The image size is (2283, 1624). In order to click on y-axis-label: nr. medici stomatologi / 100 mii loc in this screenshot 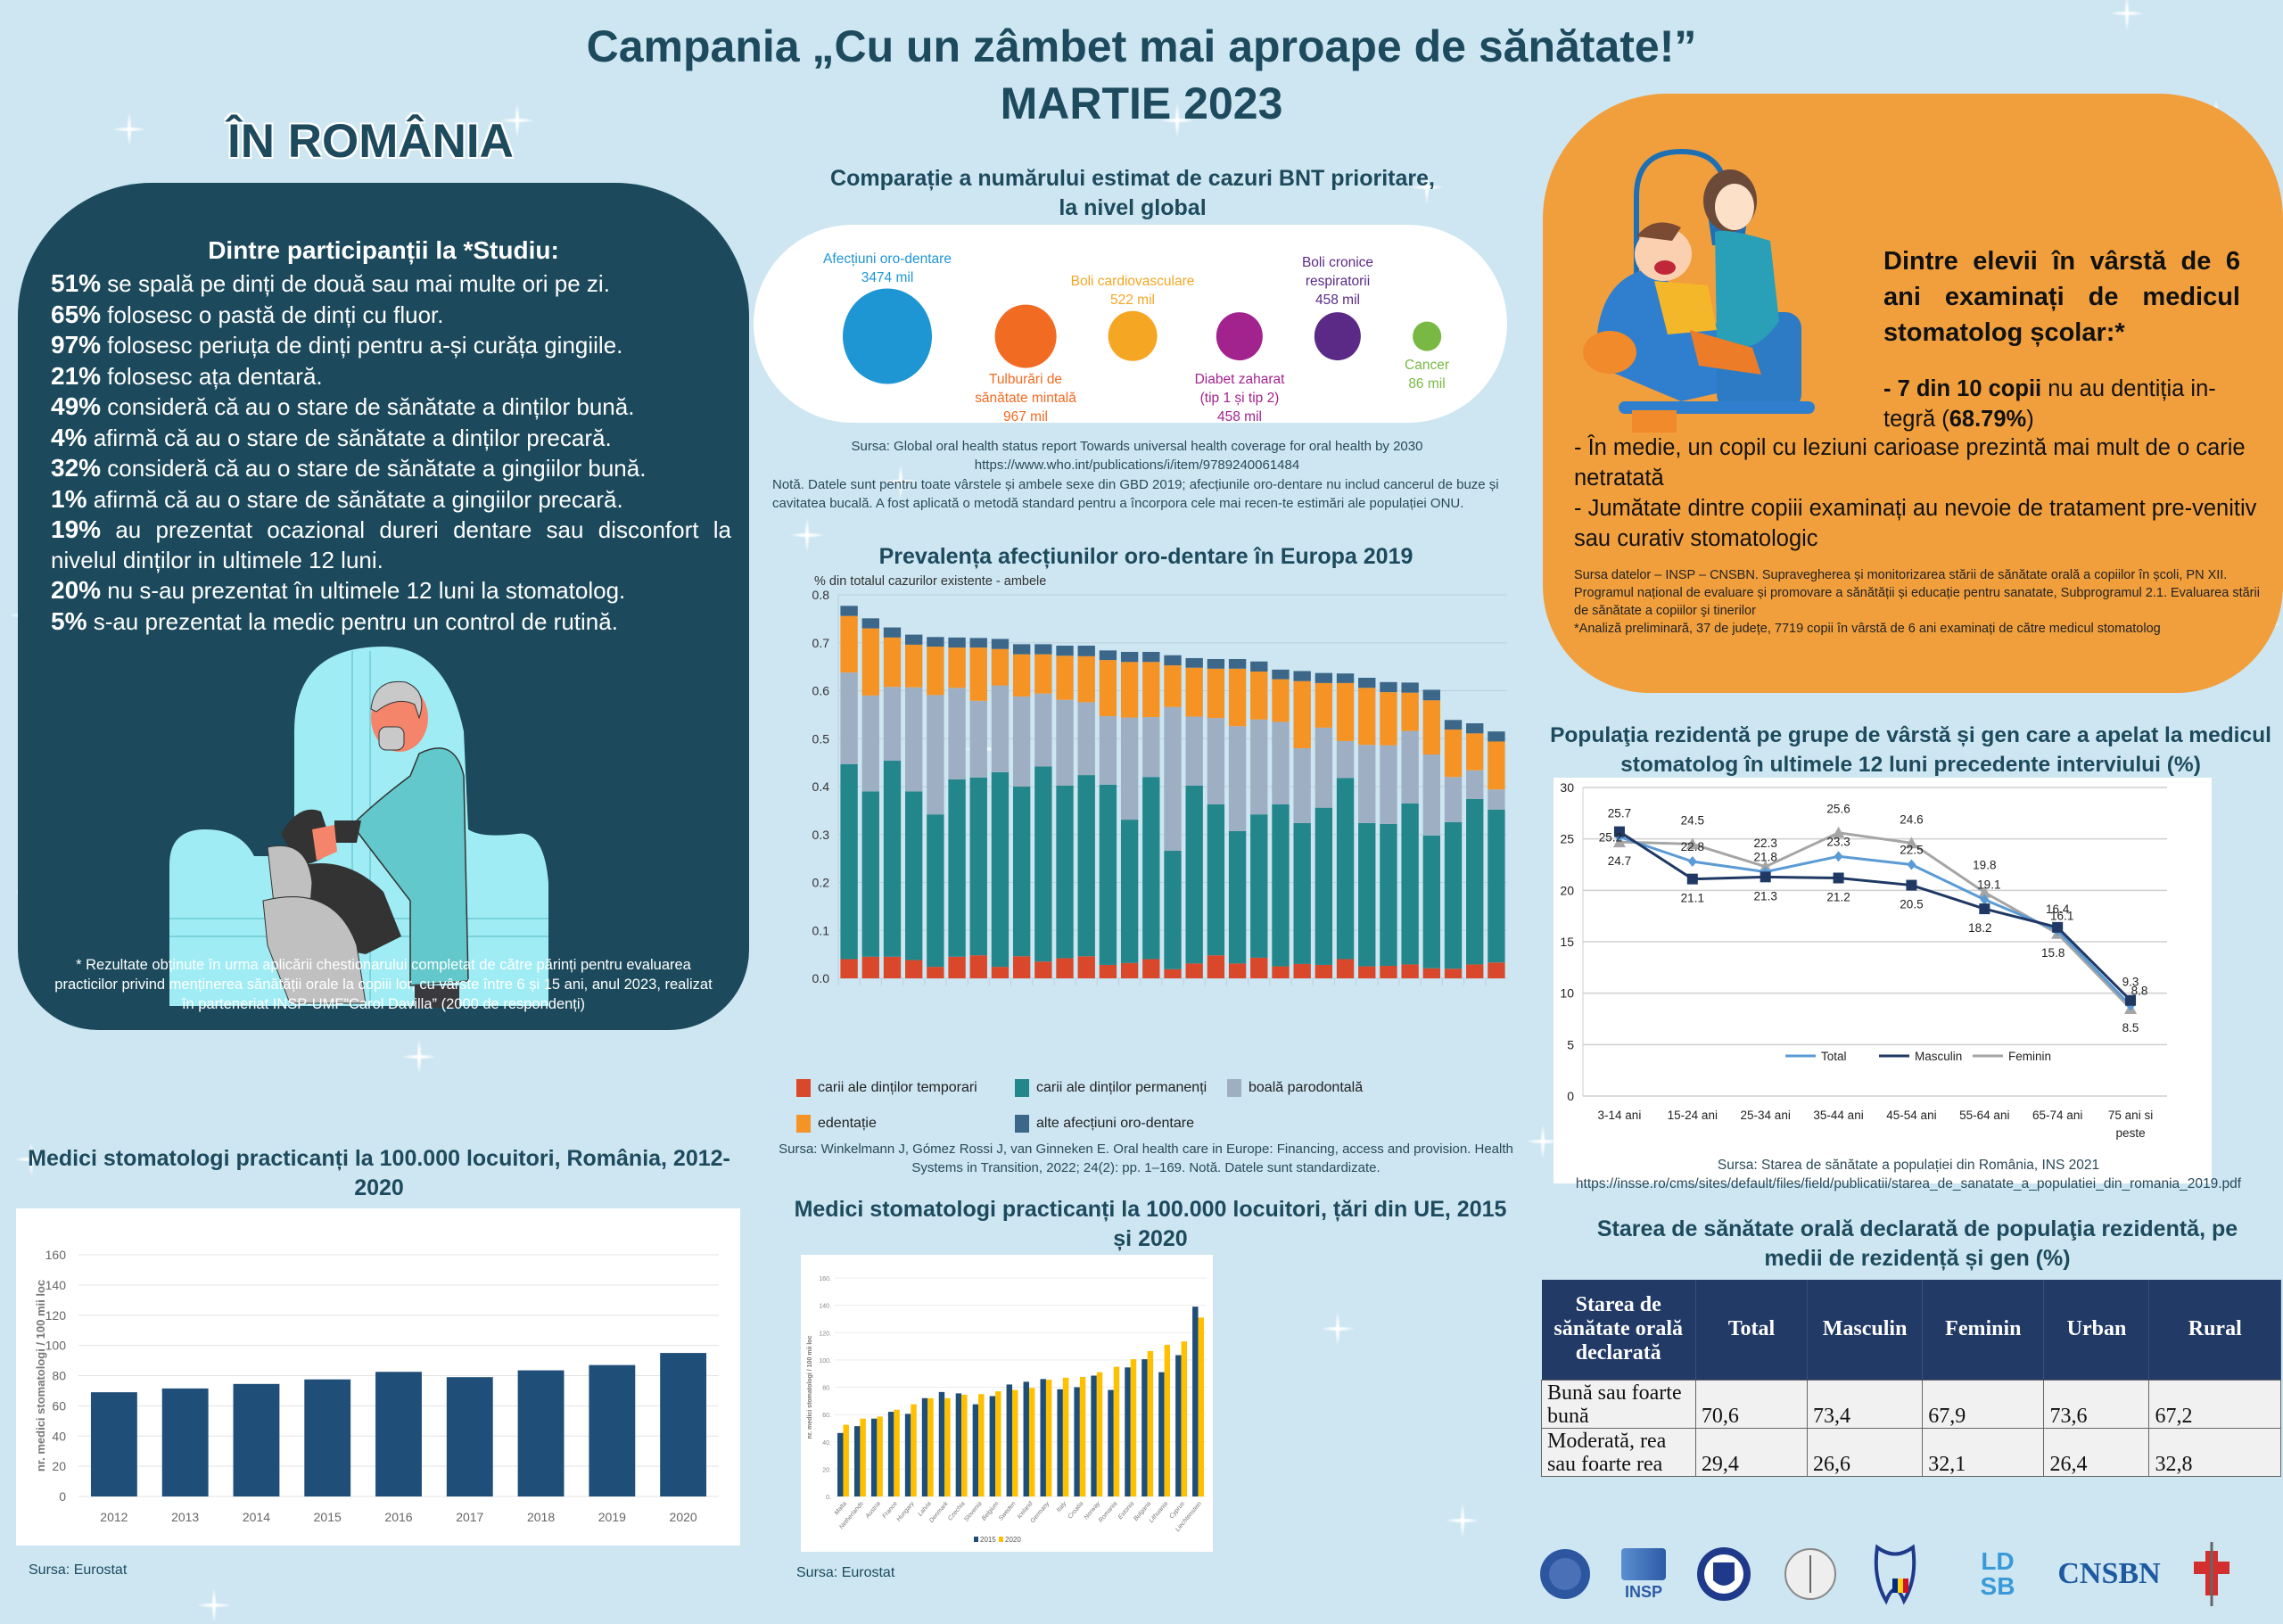, I will do `click(810, 1387)`.